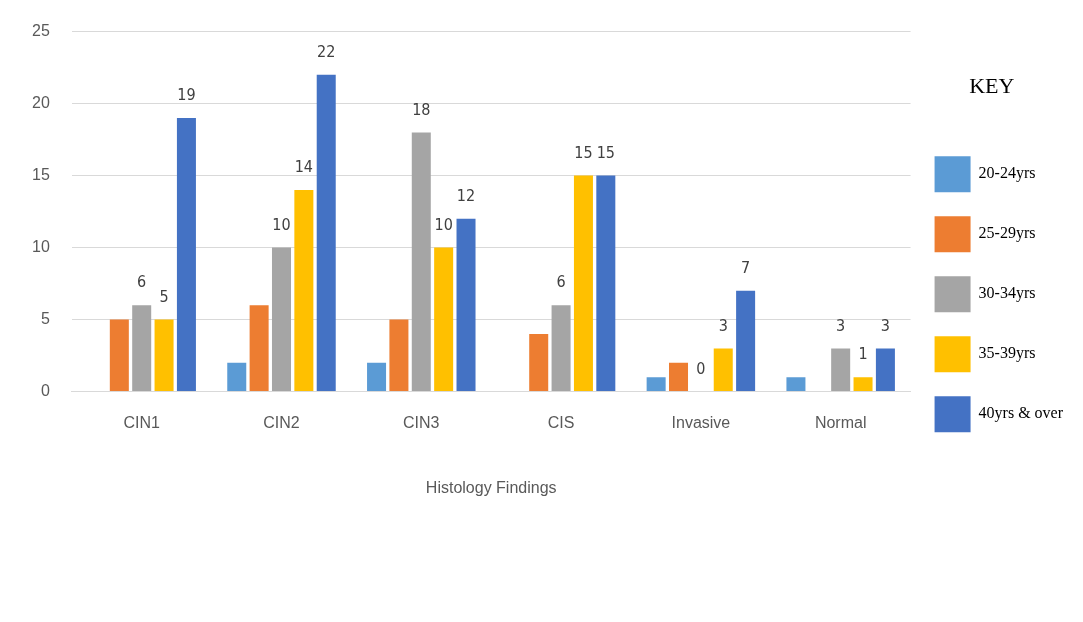  I want to click on legend-label: 30-34yrs, so click(1007, 293).